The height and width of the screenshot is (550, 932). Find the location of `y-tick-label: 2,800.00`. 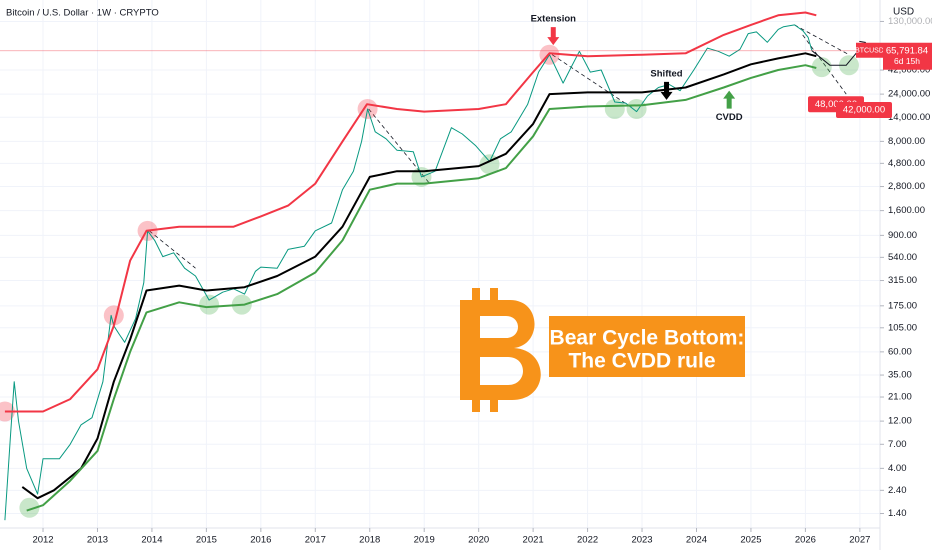

y-tick-label: 2,800.00 is located at coordinates (906, 186).